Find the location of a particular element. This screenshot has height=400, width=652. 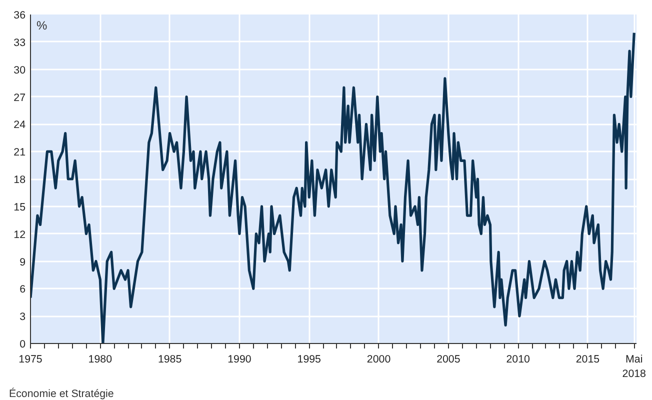

x-tick-label: 1985 is located at coordinates (170, 360).